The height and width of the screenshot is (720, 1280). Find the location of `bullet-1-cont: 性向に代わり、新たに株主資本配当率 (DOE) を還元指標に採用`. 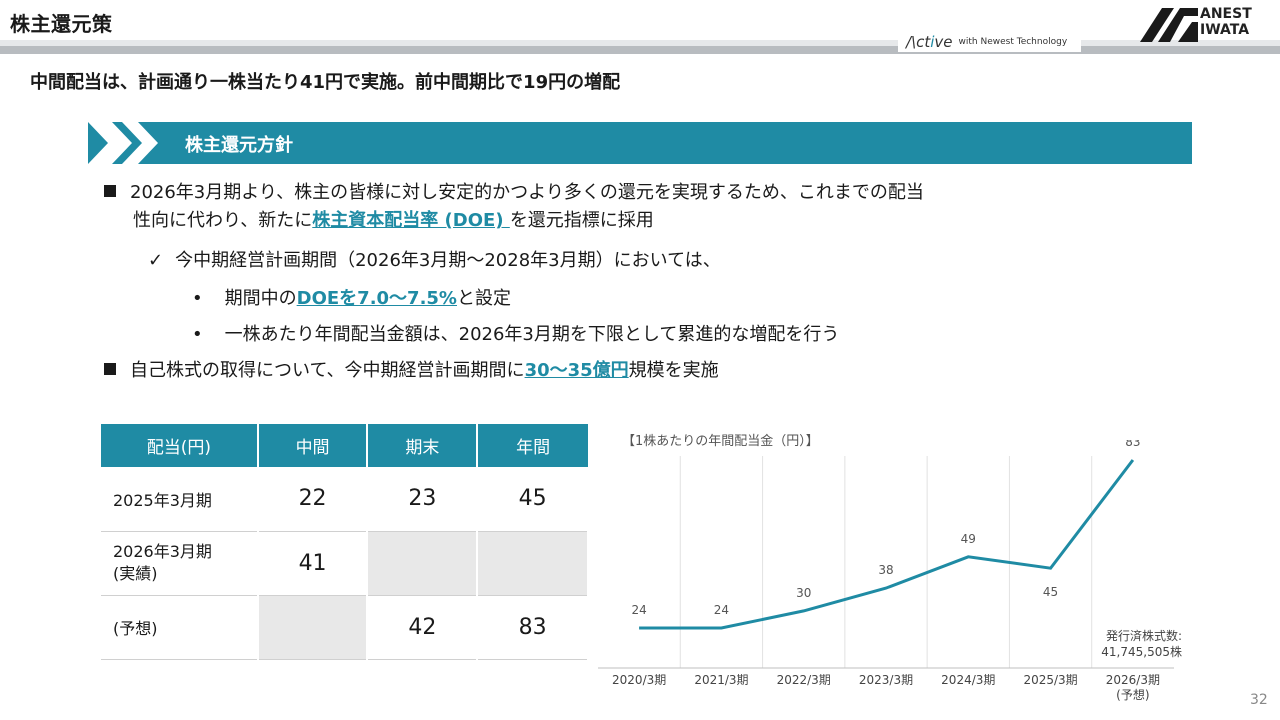

bullet-1-cont: 性向に代わり、新たに株主資本配当率 (DOE) を還元指標に採用 is located at coordinates (393, 220).